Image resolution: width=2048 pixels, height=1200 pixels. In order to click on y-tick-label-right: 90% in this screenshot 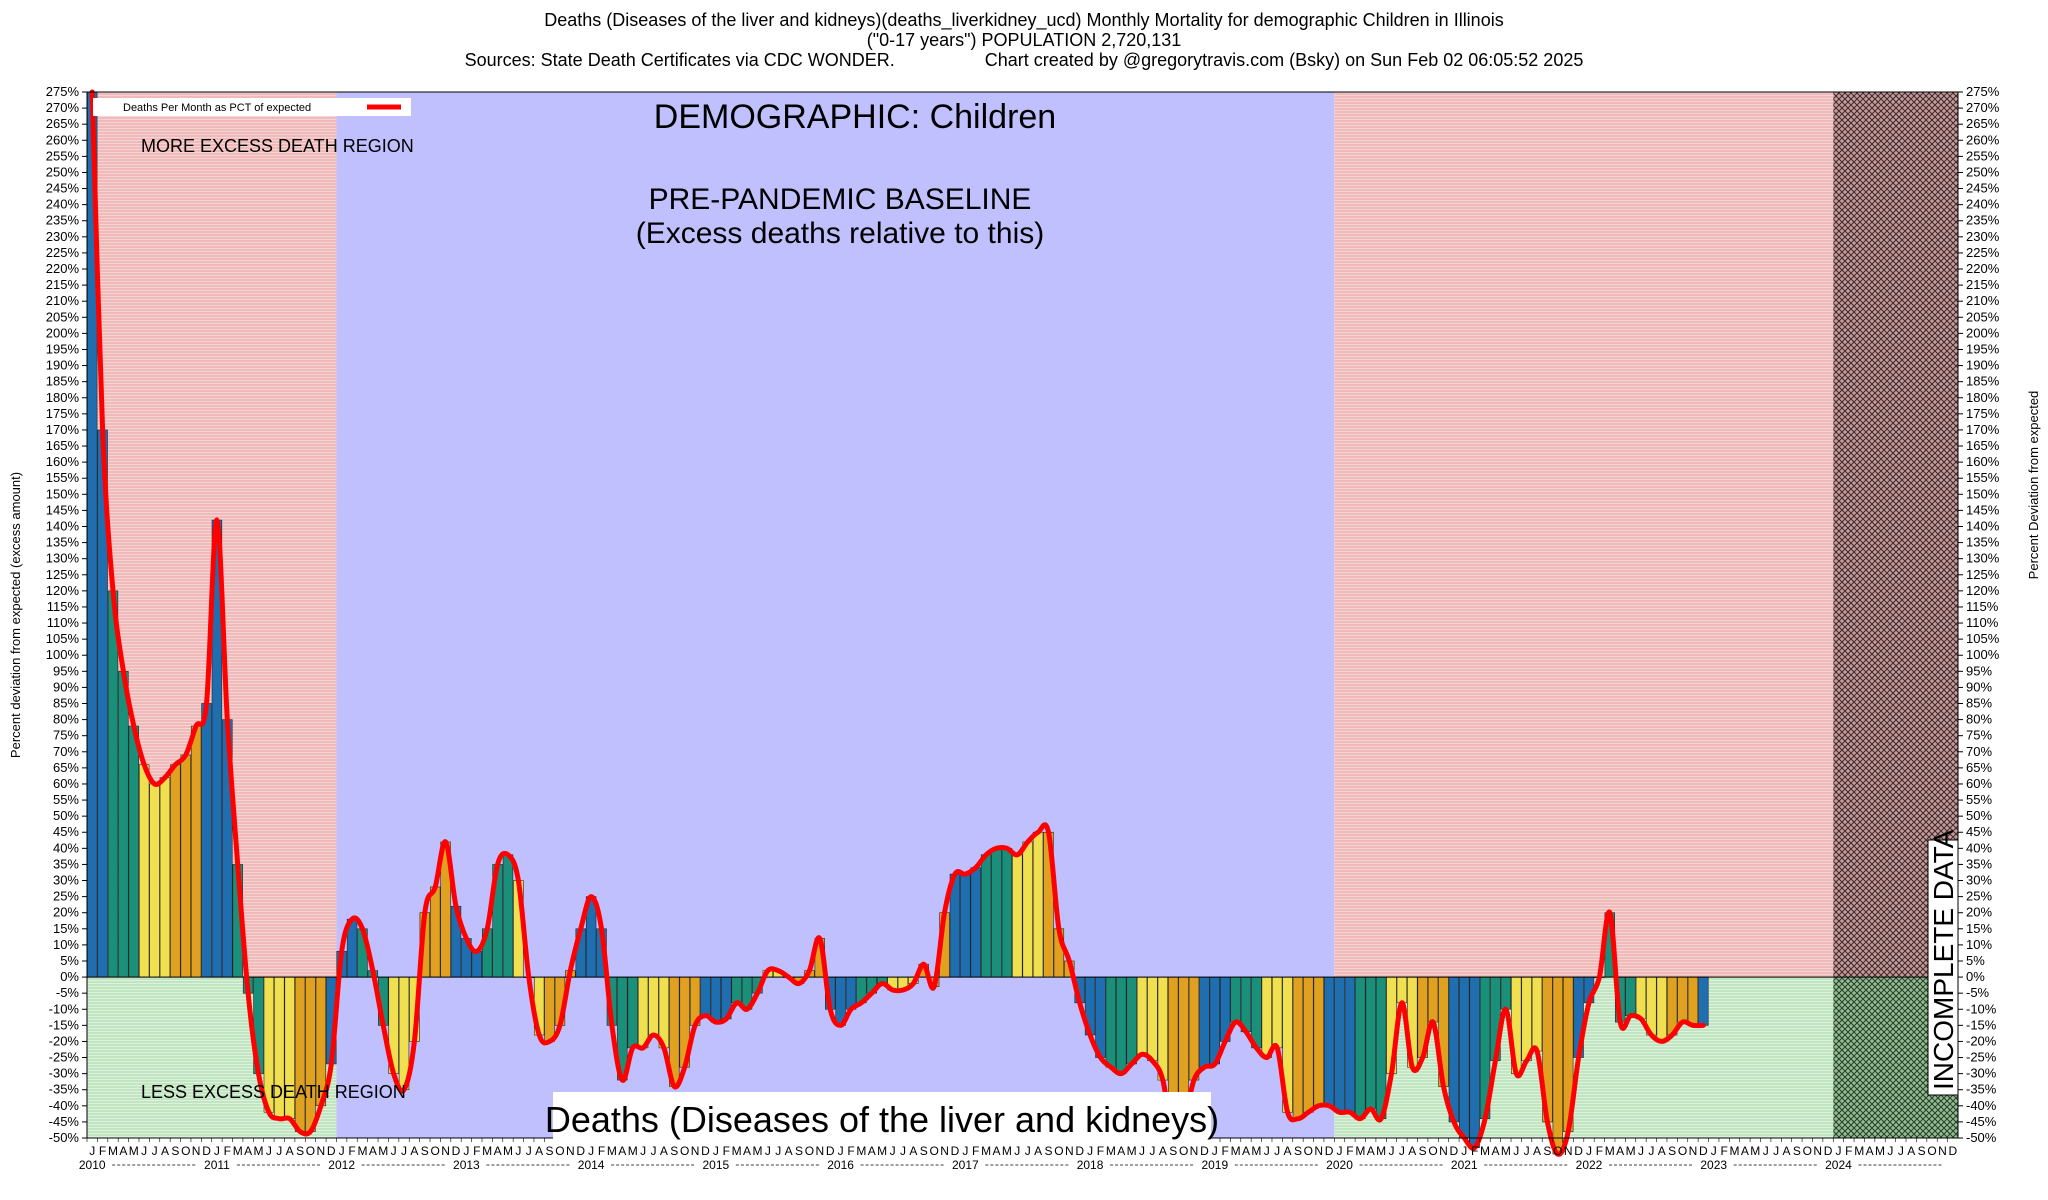, I will do `click(1979, 686)`.